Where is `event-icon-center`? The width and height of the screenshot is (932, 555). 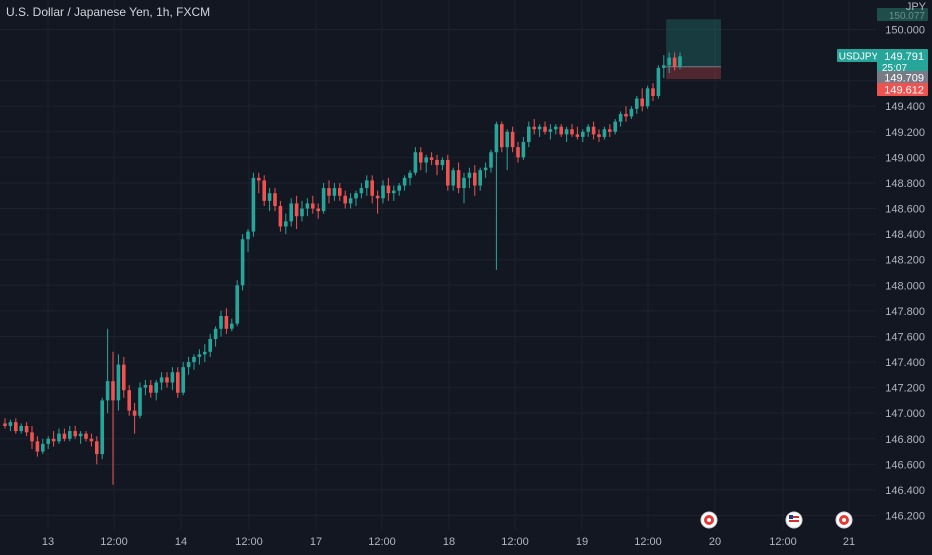
event-icon-center is located at coordinates (844, 520).